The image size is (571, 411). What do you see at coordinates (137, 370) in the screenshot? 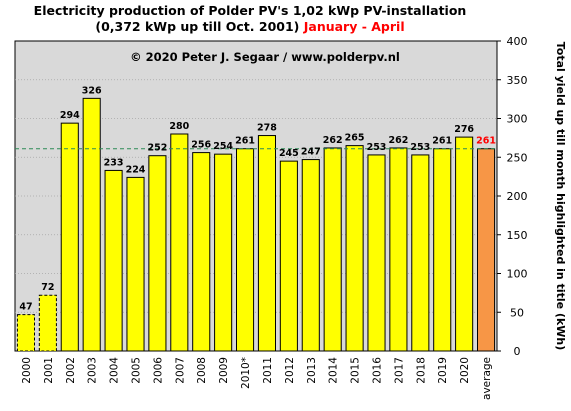
I see `x-tick-label-2005: 2005` at bounding box center [137, 370].